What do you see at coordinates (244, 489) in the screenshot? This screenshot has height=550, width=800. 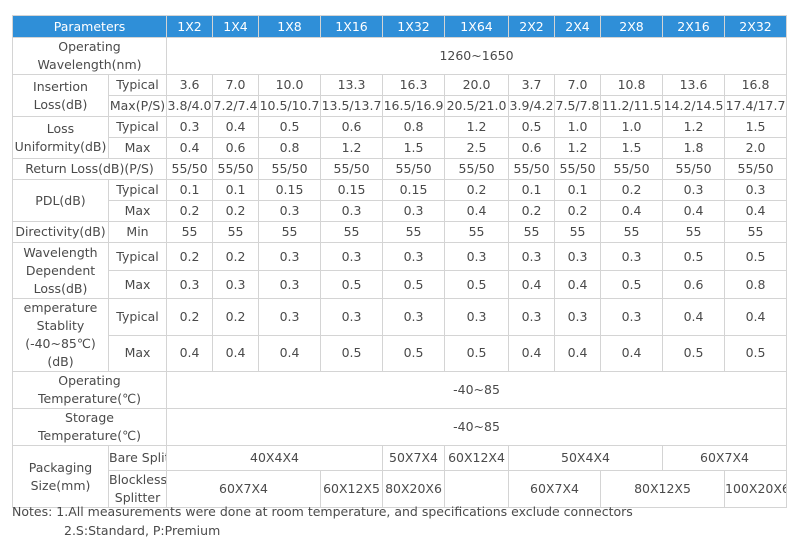 I see `cell: 60X7X4` at bounding box center [244, 489].